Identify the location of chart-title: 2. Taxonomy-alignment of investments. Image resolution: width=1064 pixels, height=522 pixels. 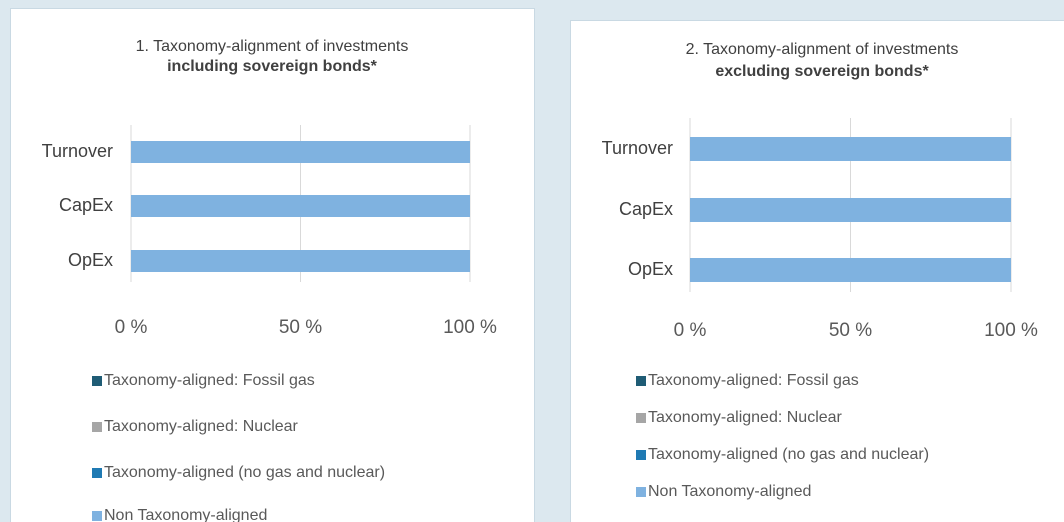
(822, 49).